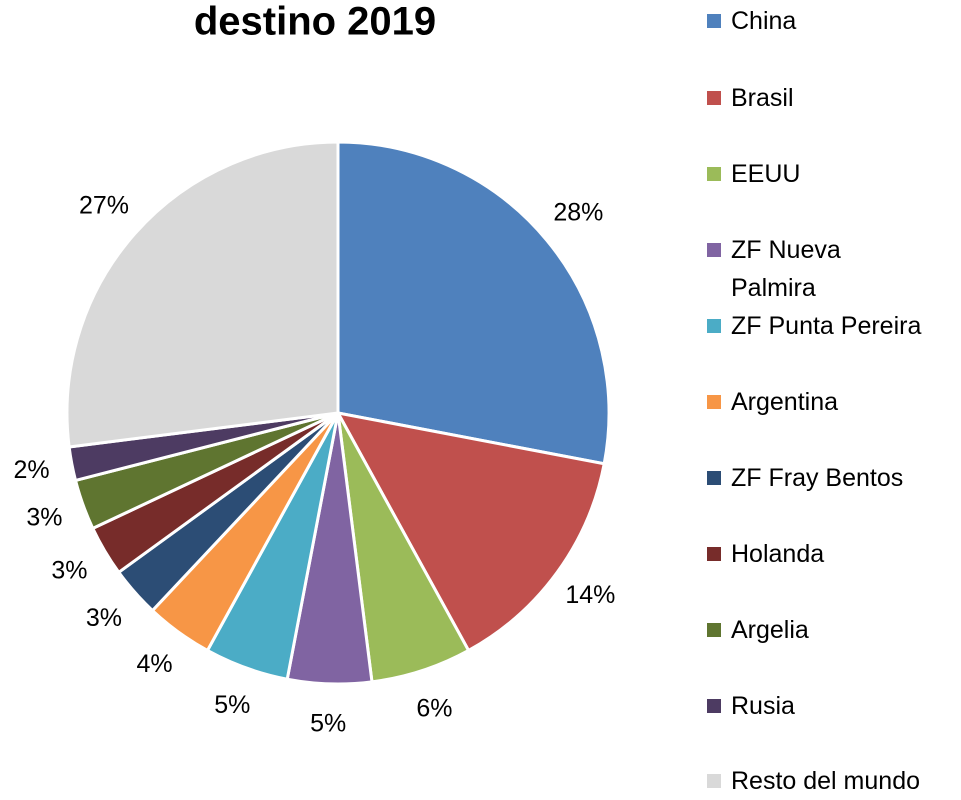 This screenshot has width=961, height=800. What do you see at coordinates (826, 781) in the screenshot?
I see `legend-label: Resto del mundo` at bounding box center [826, 781].